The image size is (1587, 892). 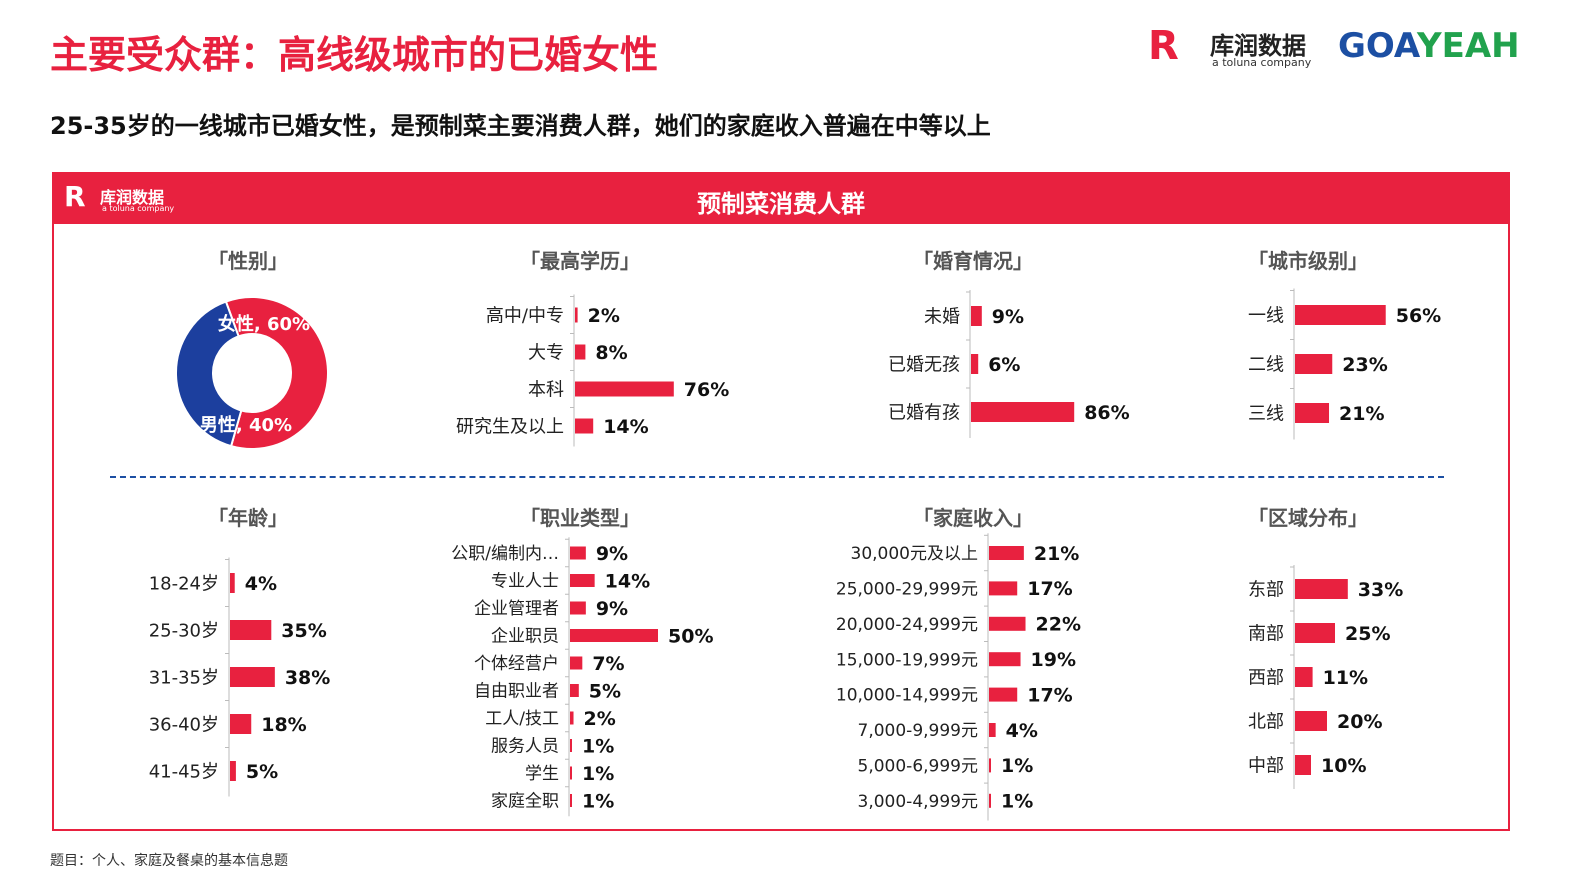 I want to click on income-value-label: 17%, so click(x=1049, y=589).